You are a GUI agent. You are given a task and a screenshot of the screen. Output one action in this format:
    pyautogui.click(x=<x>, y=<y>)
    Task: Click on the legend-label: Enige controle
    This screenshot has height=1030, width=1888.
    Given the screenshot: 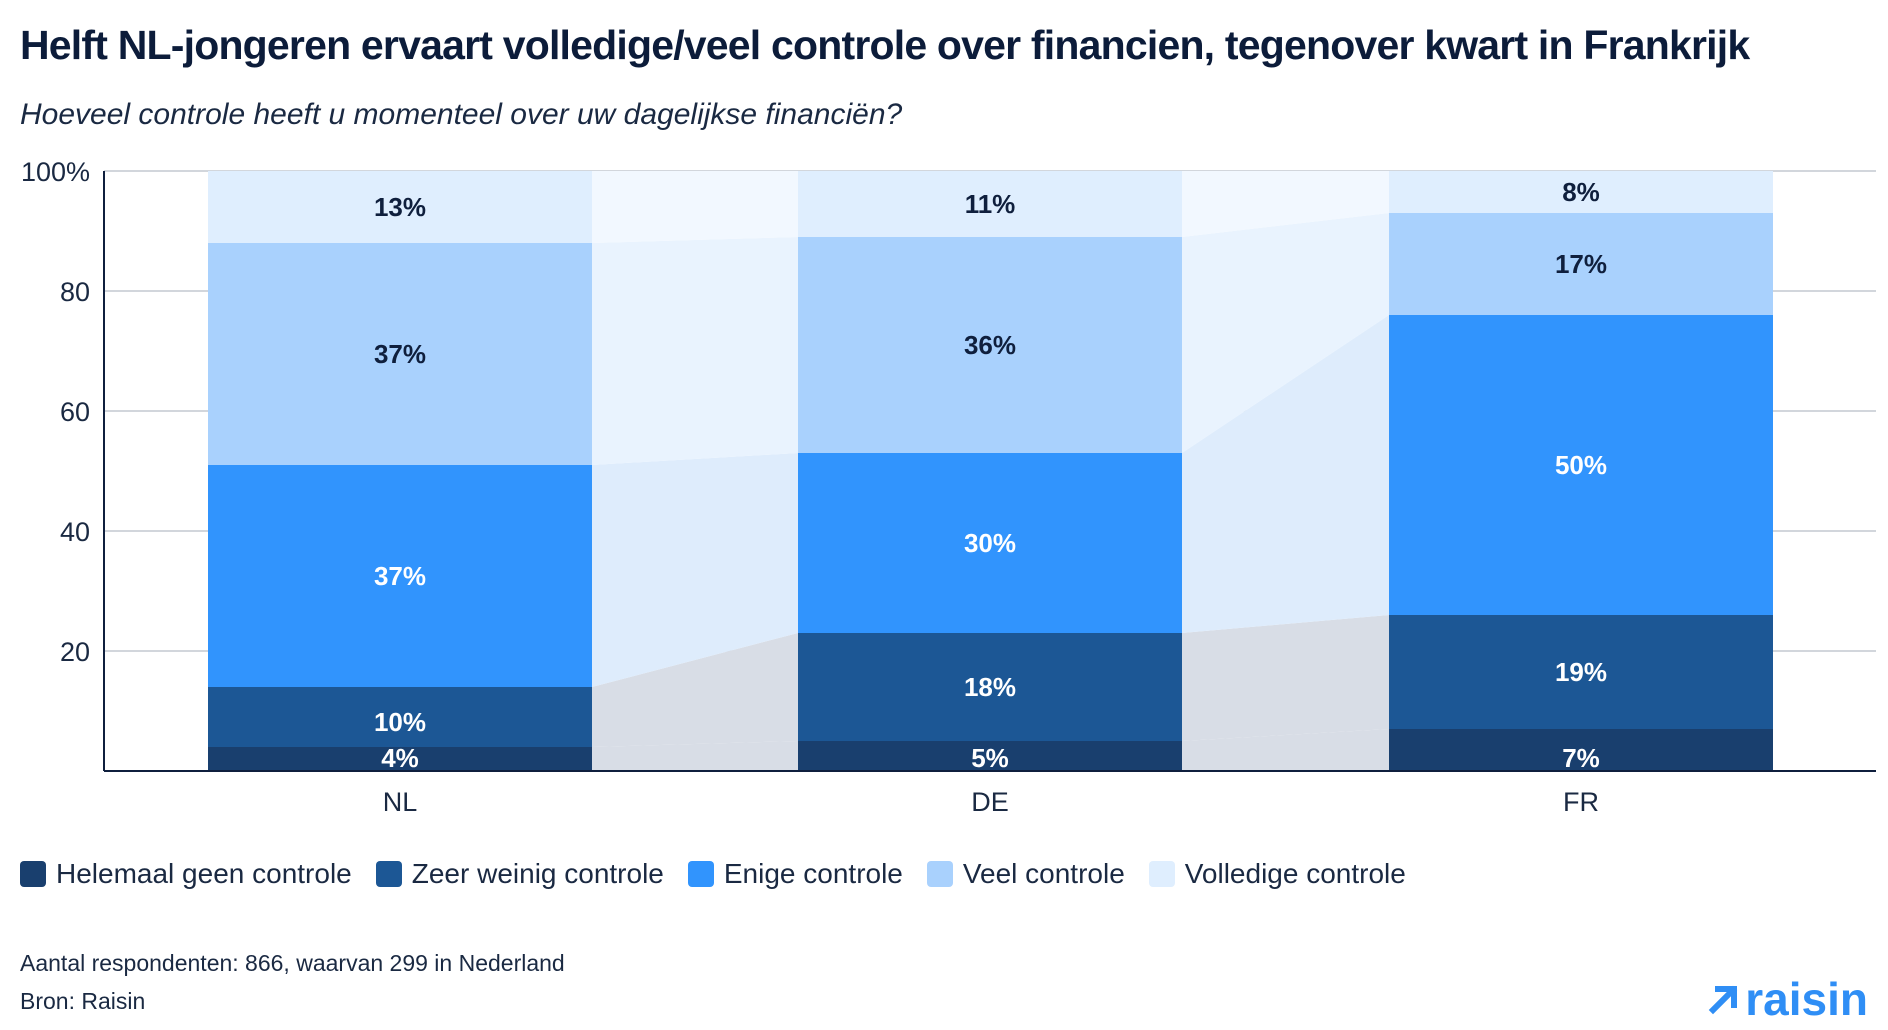 What is the action you would take?
    pyautogui.click(x=813, y=873)
    